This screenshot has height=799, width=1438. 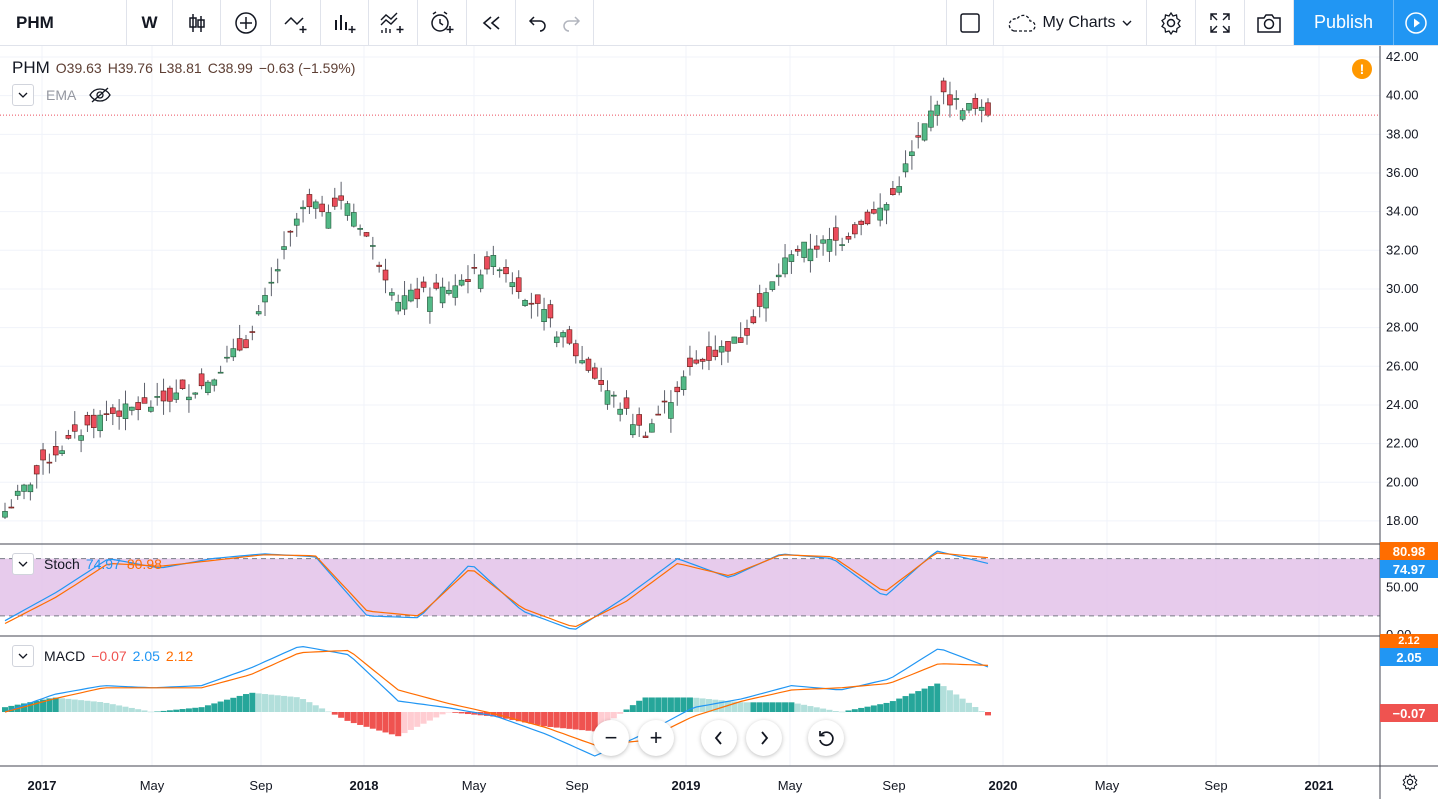 I want to click on replay-button, so click(x=491, y=22).